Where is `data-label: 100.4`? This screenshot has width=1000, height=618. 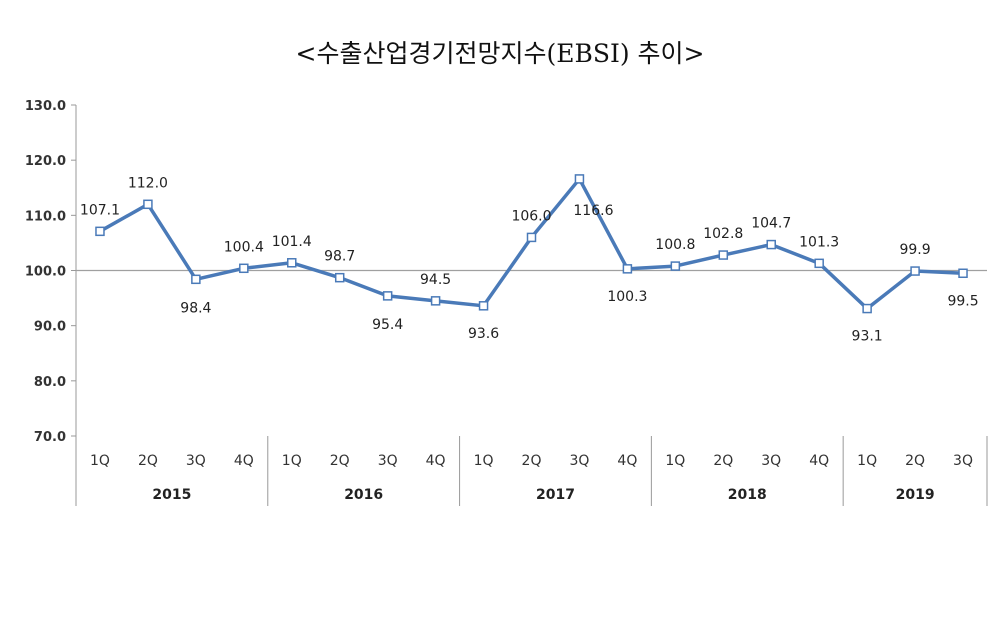
data-label: 100.4 is located at coordinates (244, 247).